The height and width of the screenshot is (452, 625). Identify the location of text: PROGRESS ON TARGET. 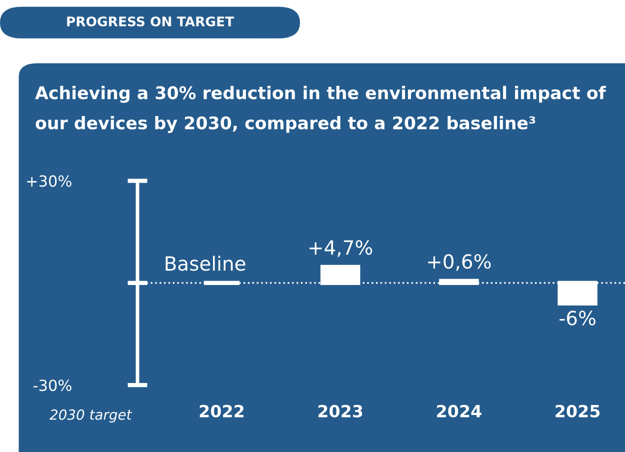
(150, 21).